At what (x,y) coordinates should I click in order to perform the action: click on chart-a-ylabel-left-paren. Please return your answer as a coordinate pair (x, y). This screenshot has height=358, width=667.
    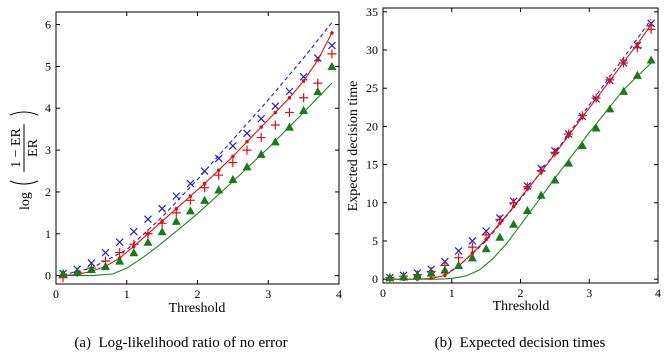
    Looking at the image, I should click on (24, 182).